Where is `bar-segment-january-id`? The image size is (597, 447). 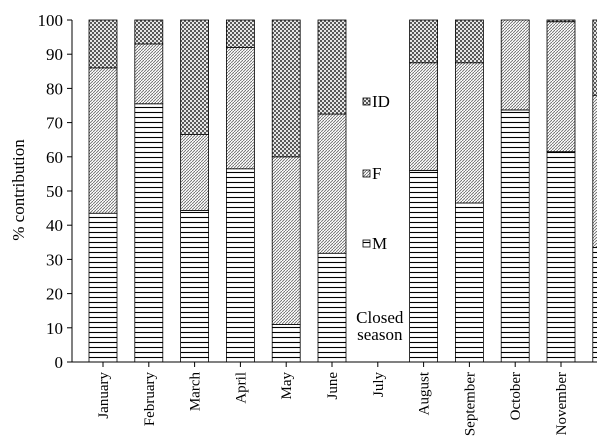
bar-segment-january-id is located at coordinates (103, 44).